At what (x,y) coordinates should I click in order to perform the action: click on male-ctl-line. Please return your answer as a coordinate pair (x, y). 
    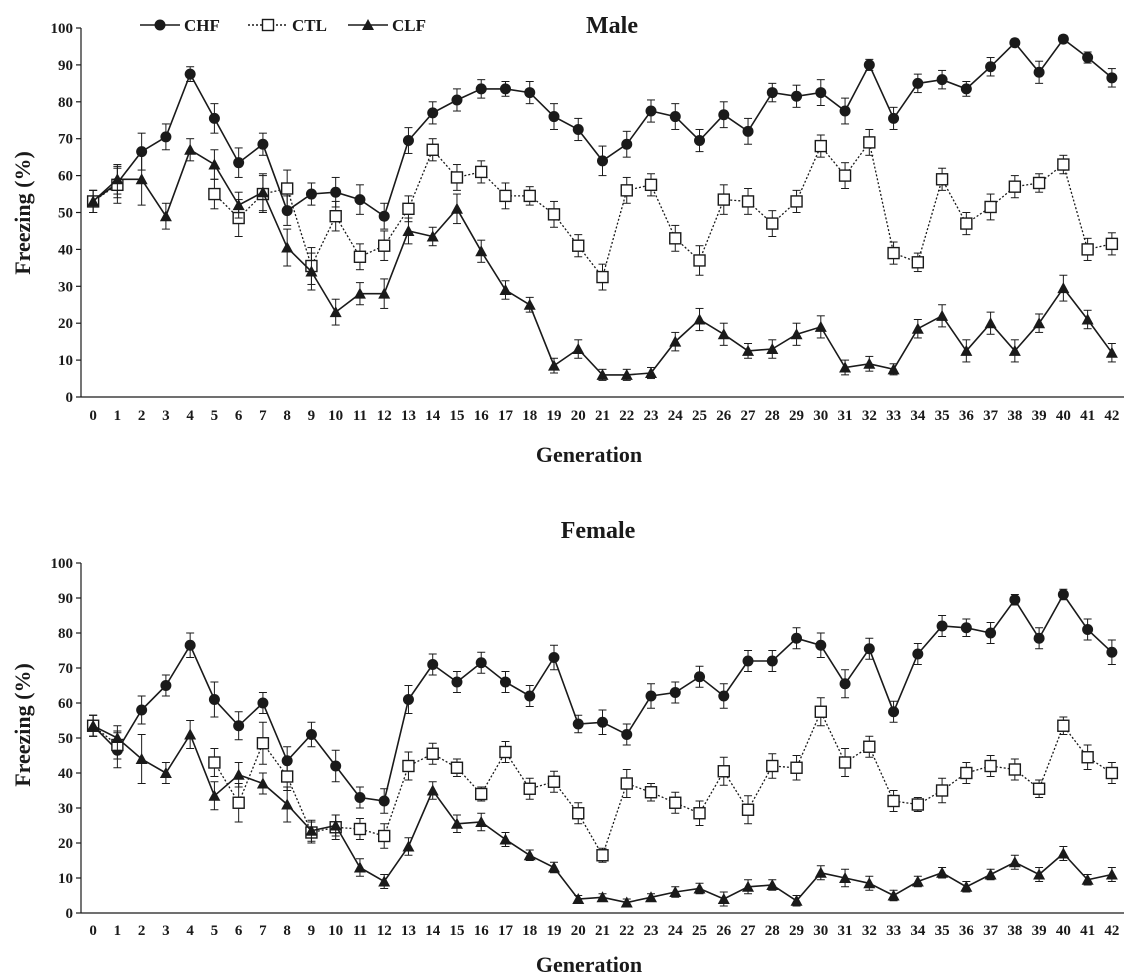
    Looking at the image, I should click on (663, 209).